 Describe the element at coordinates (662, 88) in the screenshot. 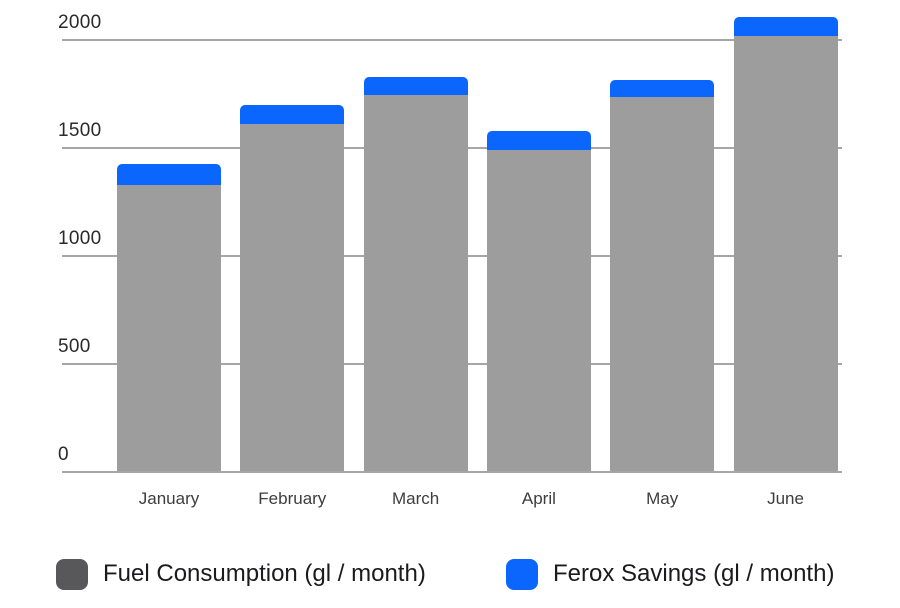

I see `ferox-savings-segment-may` at that location.